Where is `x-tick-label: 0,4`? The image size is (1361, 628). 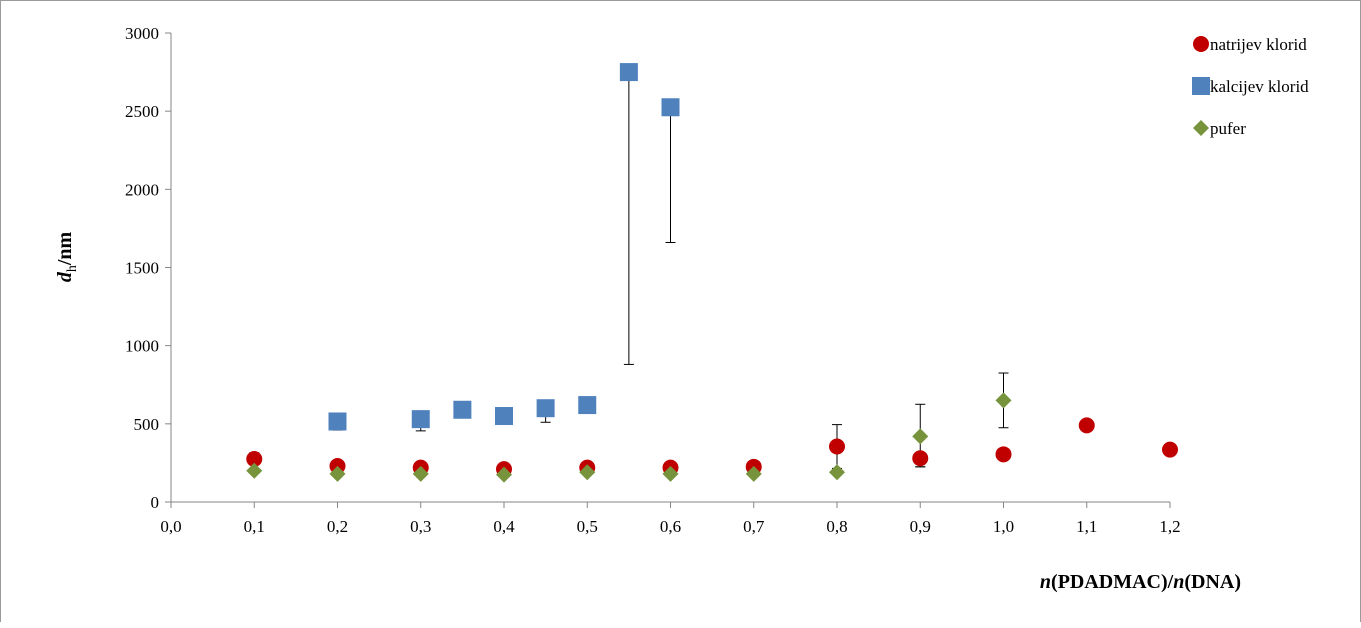
x-tick-label: 0,4 is located at coordinates (504, 526).